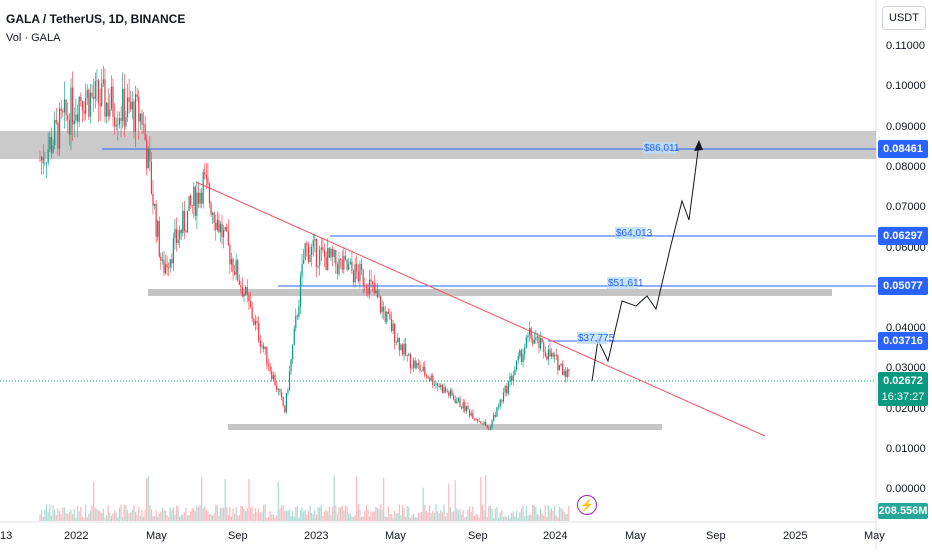  What do you see at coordinates (903, 236) in the screenshot?
I see `level-price-tag-2: 0.06297` at bounding box center [903, 236].